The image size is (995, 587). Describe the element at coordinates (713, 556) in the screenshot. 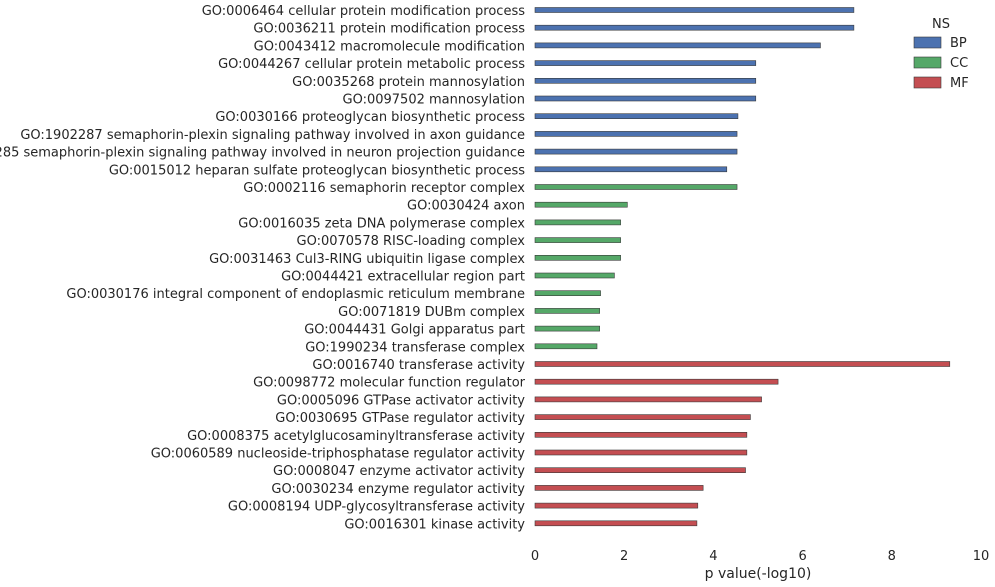

I see `x-tick-label: 4` at that location.